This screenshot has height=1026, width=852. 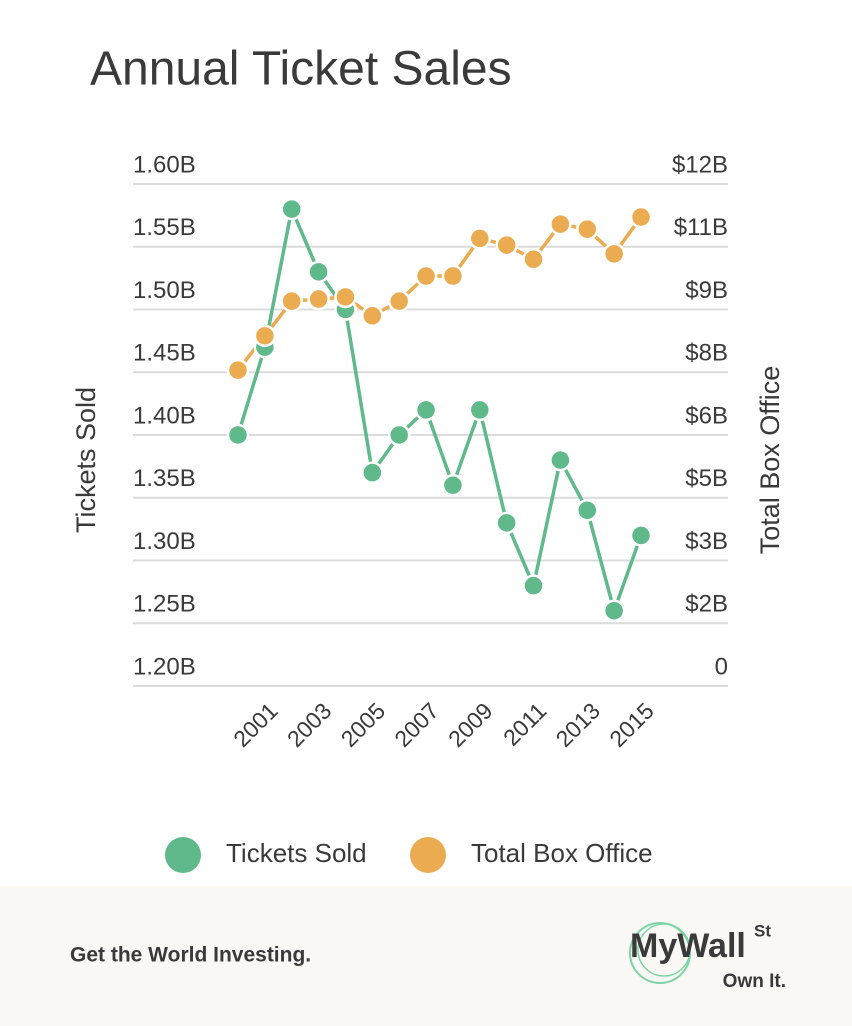 I want to click on logo: MyWall St Own It., so click(x=707, y=956).